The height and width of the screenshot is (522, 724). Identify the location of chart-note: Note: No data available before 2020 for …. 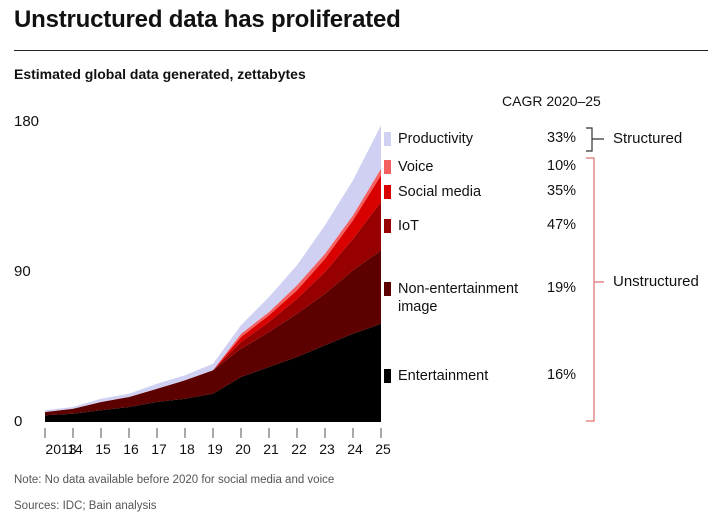
(174, 480).